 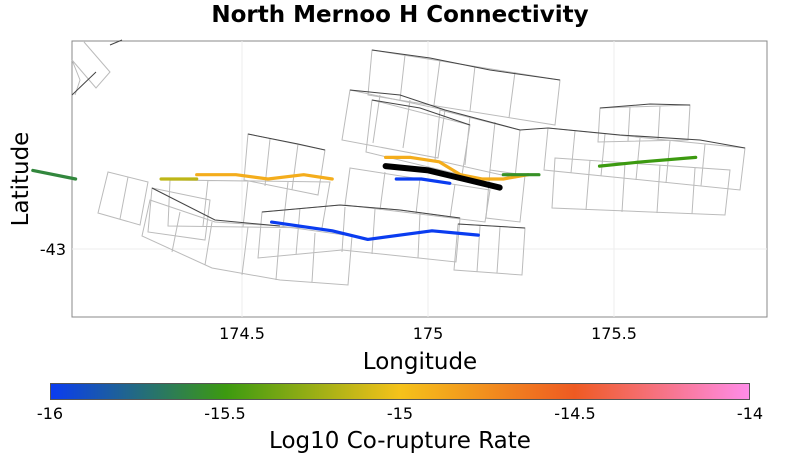 What do you see at coordinates (400, 441) in the screenshot?
I see `colorbar-label: Log10 Co-rupture Rate` at bounding box center [400, 441].